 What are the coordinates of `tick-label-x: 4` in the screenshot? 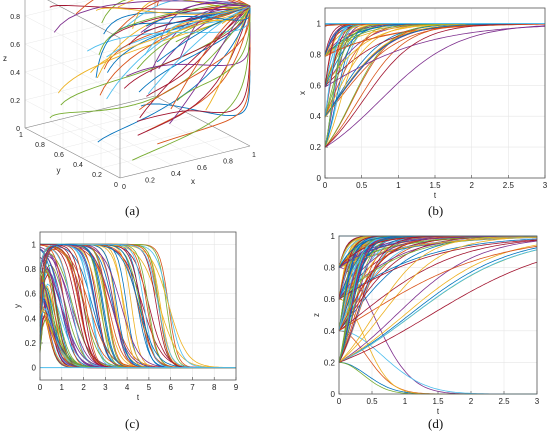 It's located at (127, 387).